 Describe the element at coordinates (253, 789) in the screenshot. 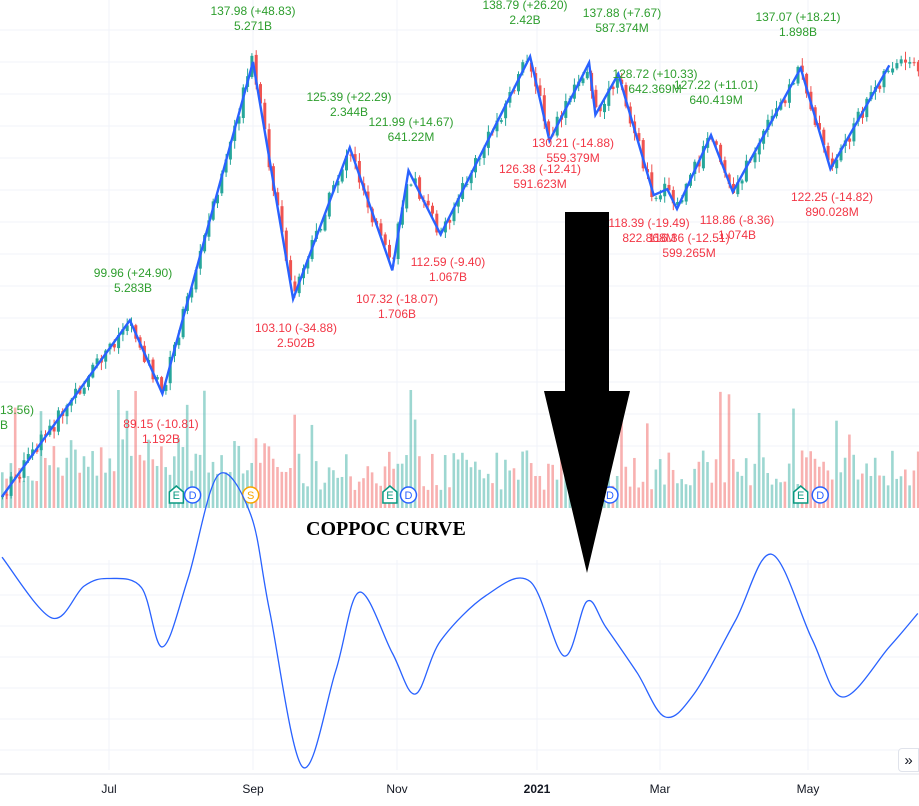

I see `x-tick-label: Sep` at that location.